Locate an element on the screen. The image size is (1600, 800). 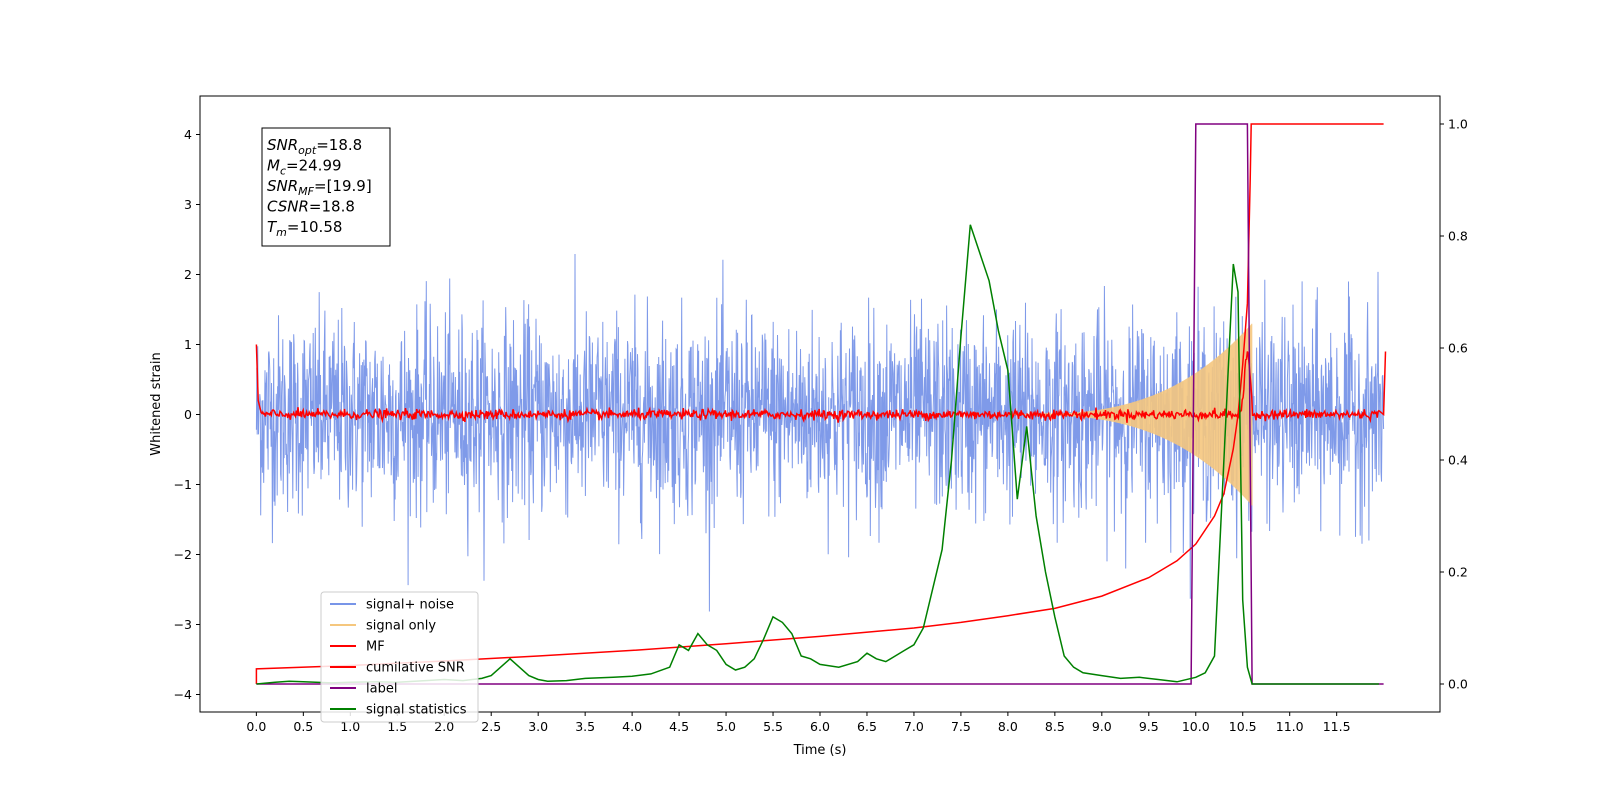
x-tick-label: 0.5 is located at coordinates (303, 726).